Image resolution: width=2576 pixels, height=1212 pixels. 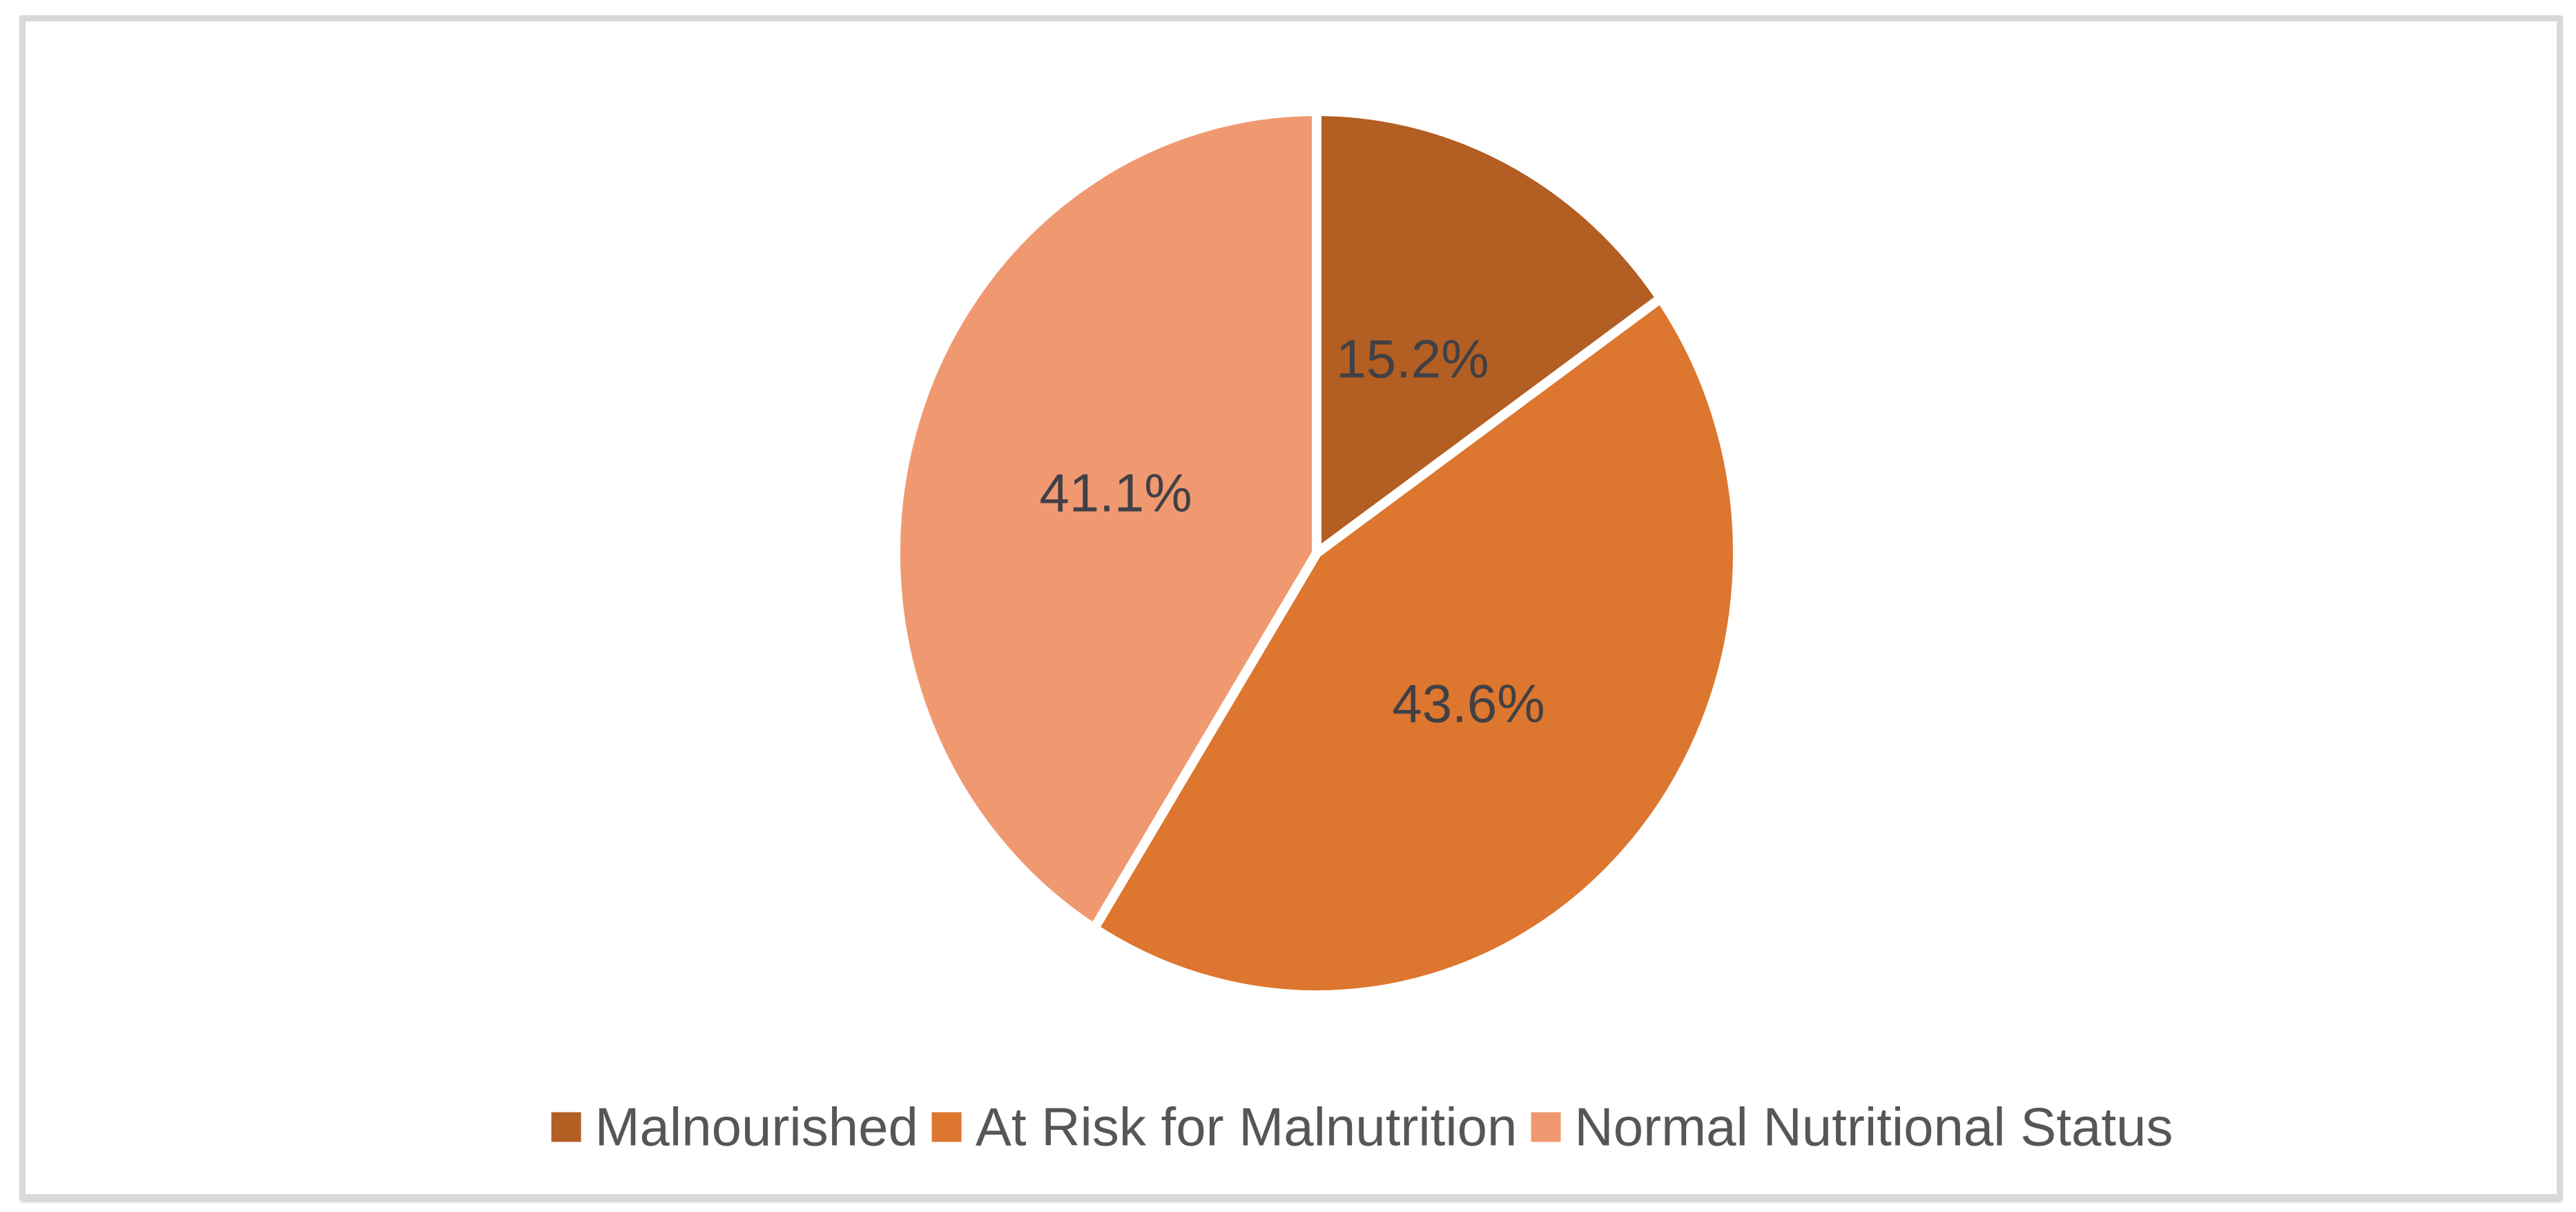 I want to click on data-label-malnourished: 15.2%, so click(x=1412, y=358).